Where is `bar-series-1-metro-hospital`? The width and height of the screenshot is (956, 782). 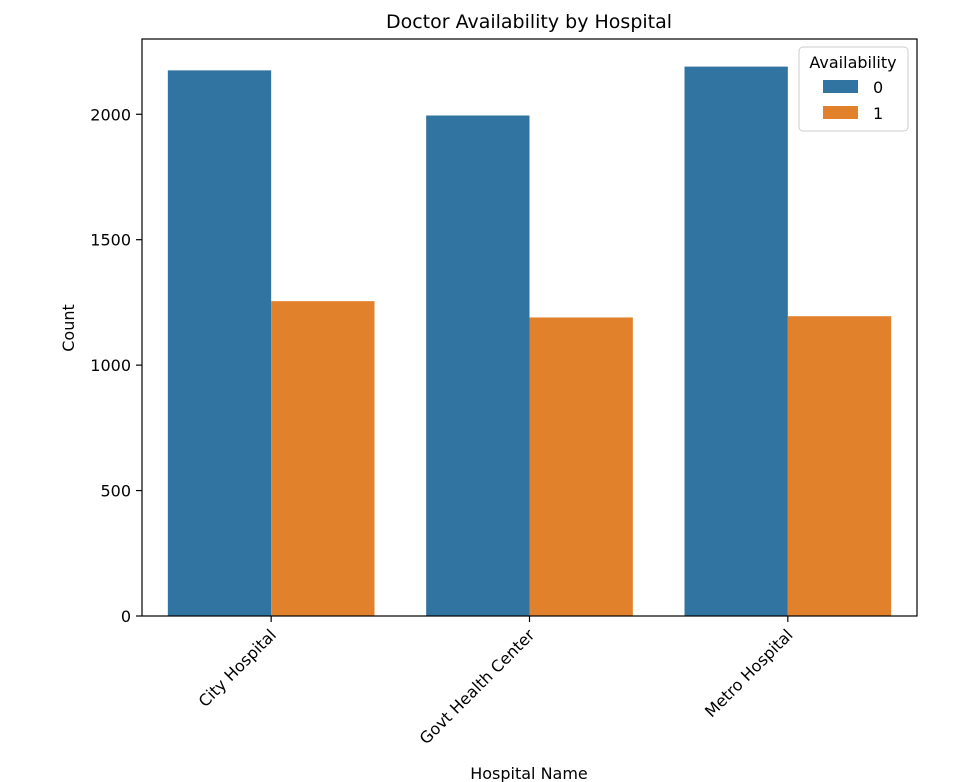
bar-series-1-metro-hospital is located at coordinates (839, 466).